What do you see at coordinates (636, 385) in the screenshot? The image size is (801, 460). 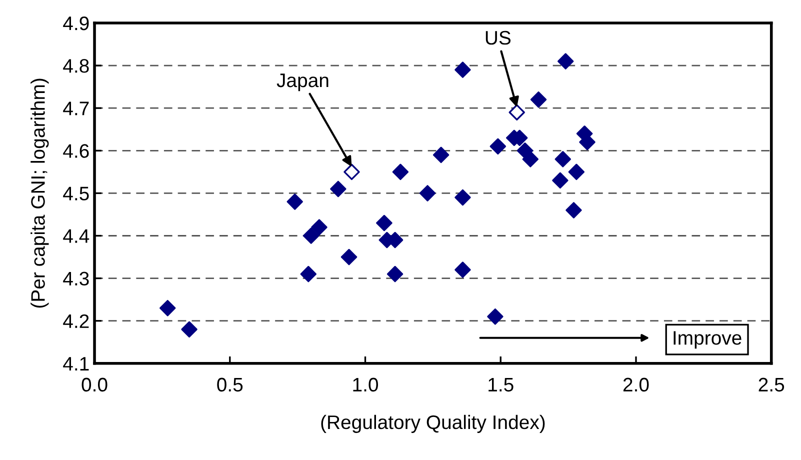 I see `x-tick-label: 2.0` at bounding box center [636, 385].